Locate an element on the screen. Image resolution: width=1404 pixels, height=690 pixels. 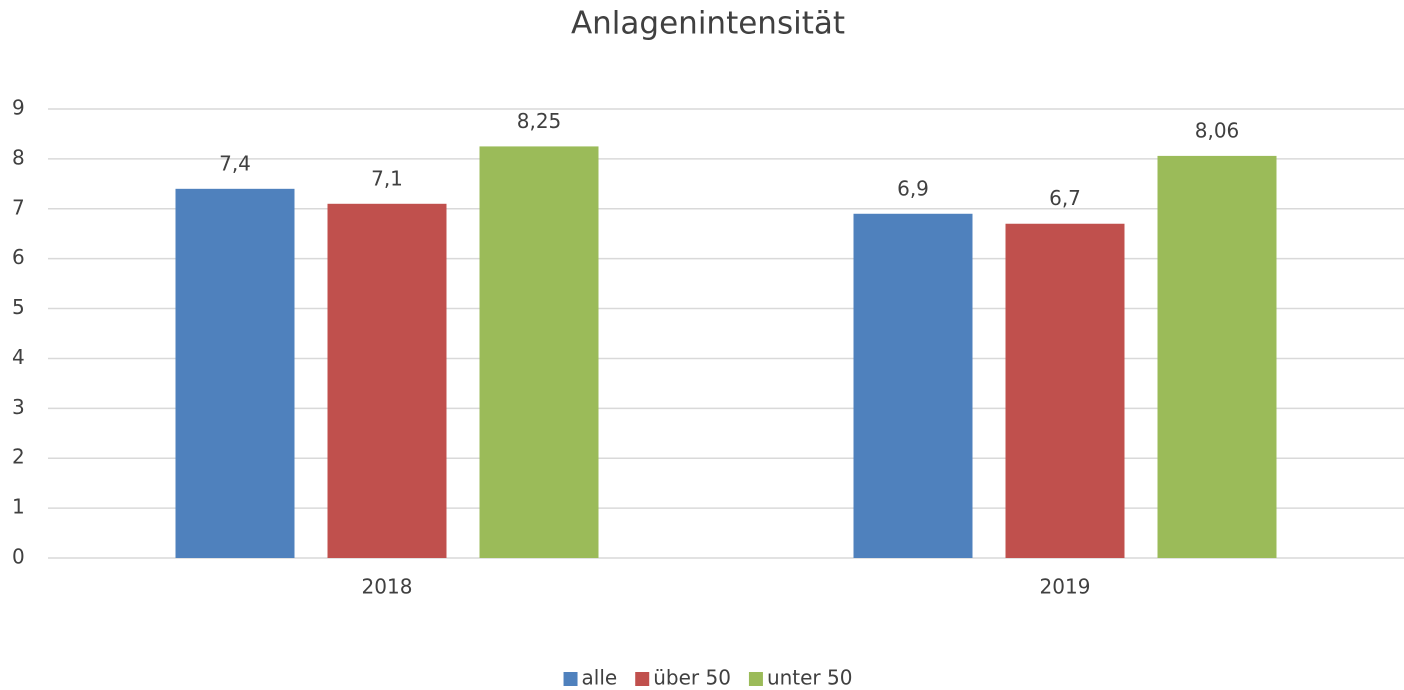
data-label: 7,4 is located at coordinates (235, 163).